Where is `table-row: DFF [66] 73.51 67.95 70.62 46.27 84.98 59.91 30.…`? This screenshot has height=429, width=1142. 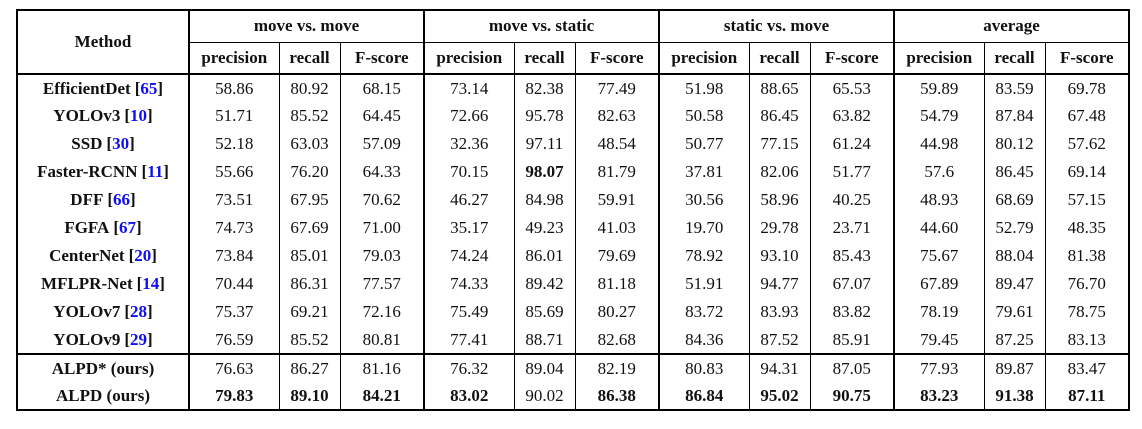
table-row: DFF [66] 73.51 67.95 70.62 46.27 84.98 59.91 30.… is located at coordinates (573, 200).